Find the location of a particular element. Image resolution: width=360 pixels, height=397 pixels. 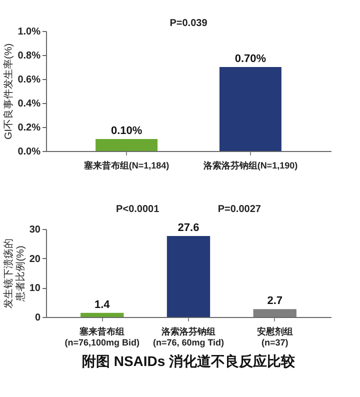

x-tick-label: 安慰剂组 (n=37) is located at coordinates (274, 337).